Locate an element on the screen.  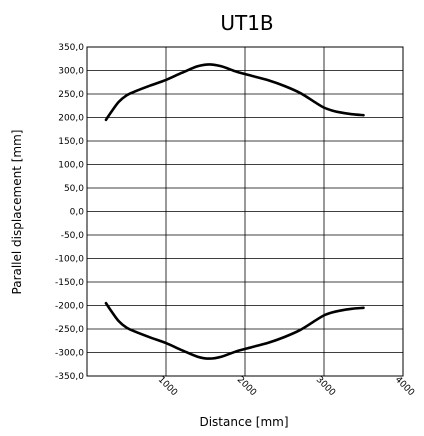
y-tick-label: -50,0 is located at coordinates (73, 236).